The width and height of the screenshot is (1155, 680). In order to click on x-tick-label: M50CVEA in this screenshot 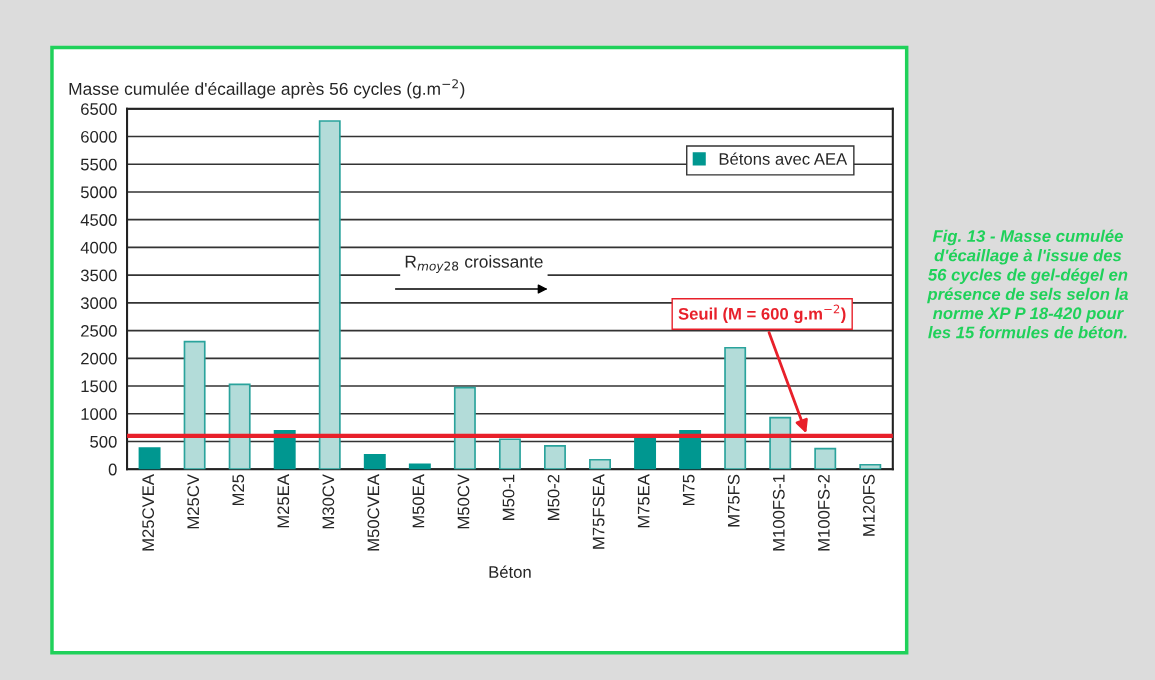, I will do `click(373, 512)`.